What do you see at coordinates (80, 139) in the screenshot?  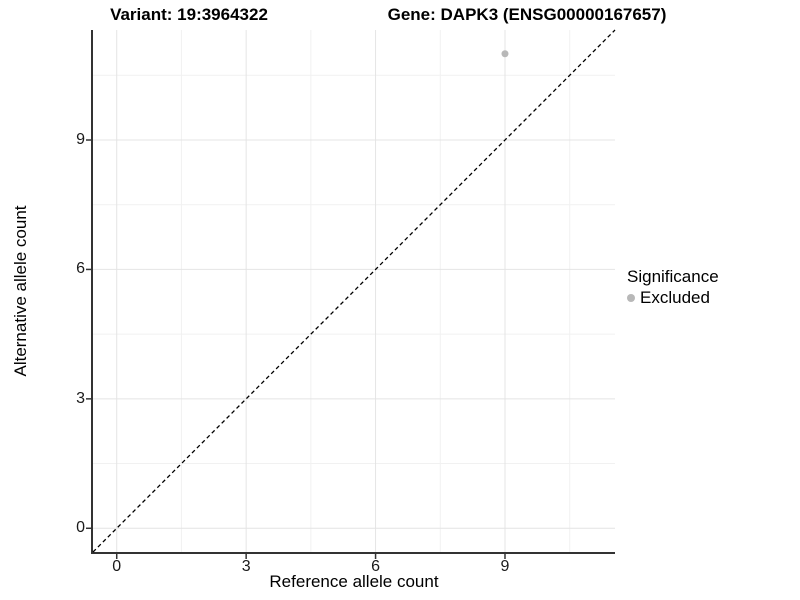 I see `y-tick-label: 9` at bounding box center [80, 139].